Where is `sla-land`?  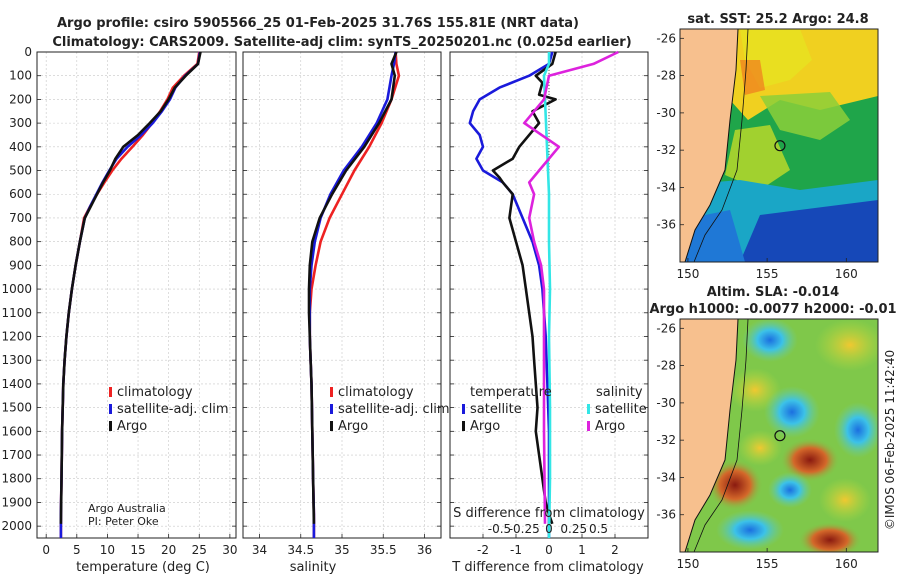
sla-land is located at coordinates (709, 435).